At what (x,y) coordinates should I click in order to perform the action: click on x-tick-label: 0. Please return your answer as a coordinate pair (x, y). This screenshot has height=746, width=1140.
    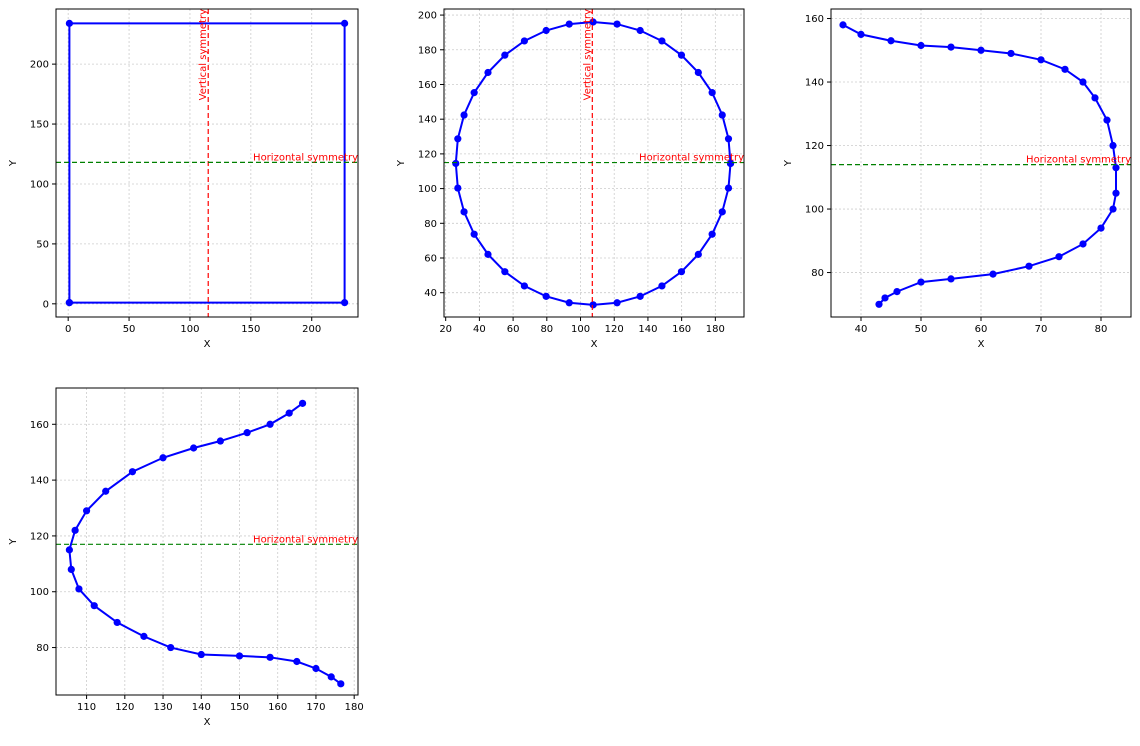
    Looking at the image, I should click on (68, 329).